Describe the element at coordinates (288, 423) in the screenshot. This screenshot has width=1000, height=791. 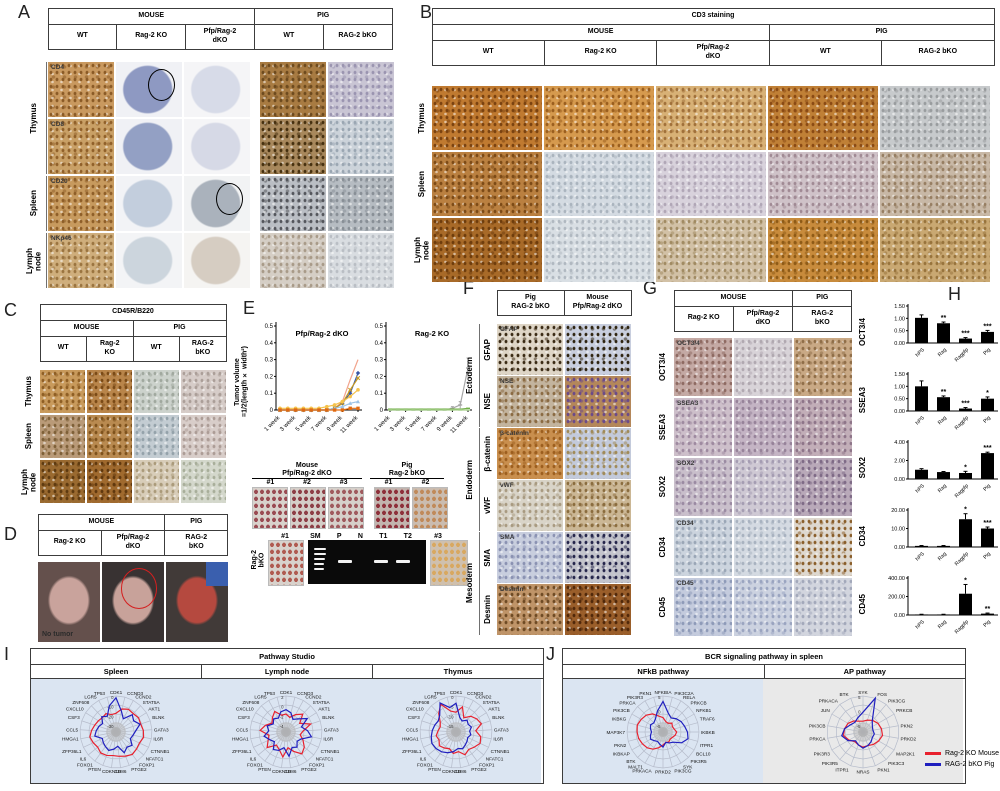
I see `svg-text: 3 week` at that location.